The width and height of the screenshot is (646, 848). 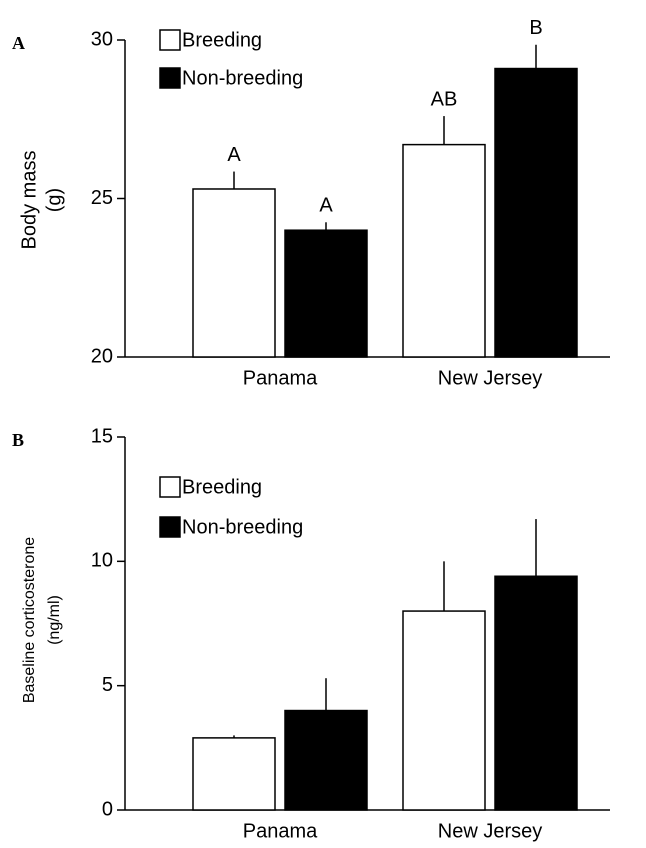 I want to click on significance-label: B, so click(x=535, y=28).